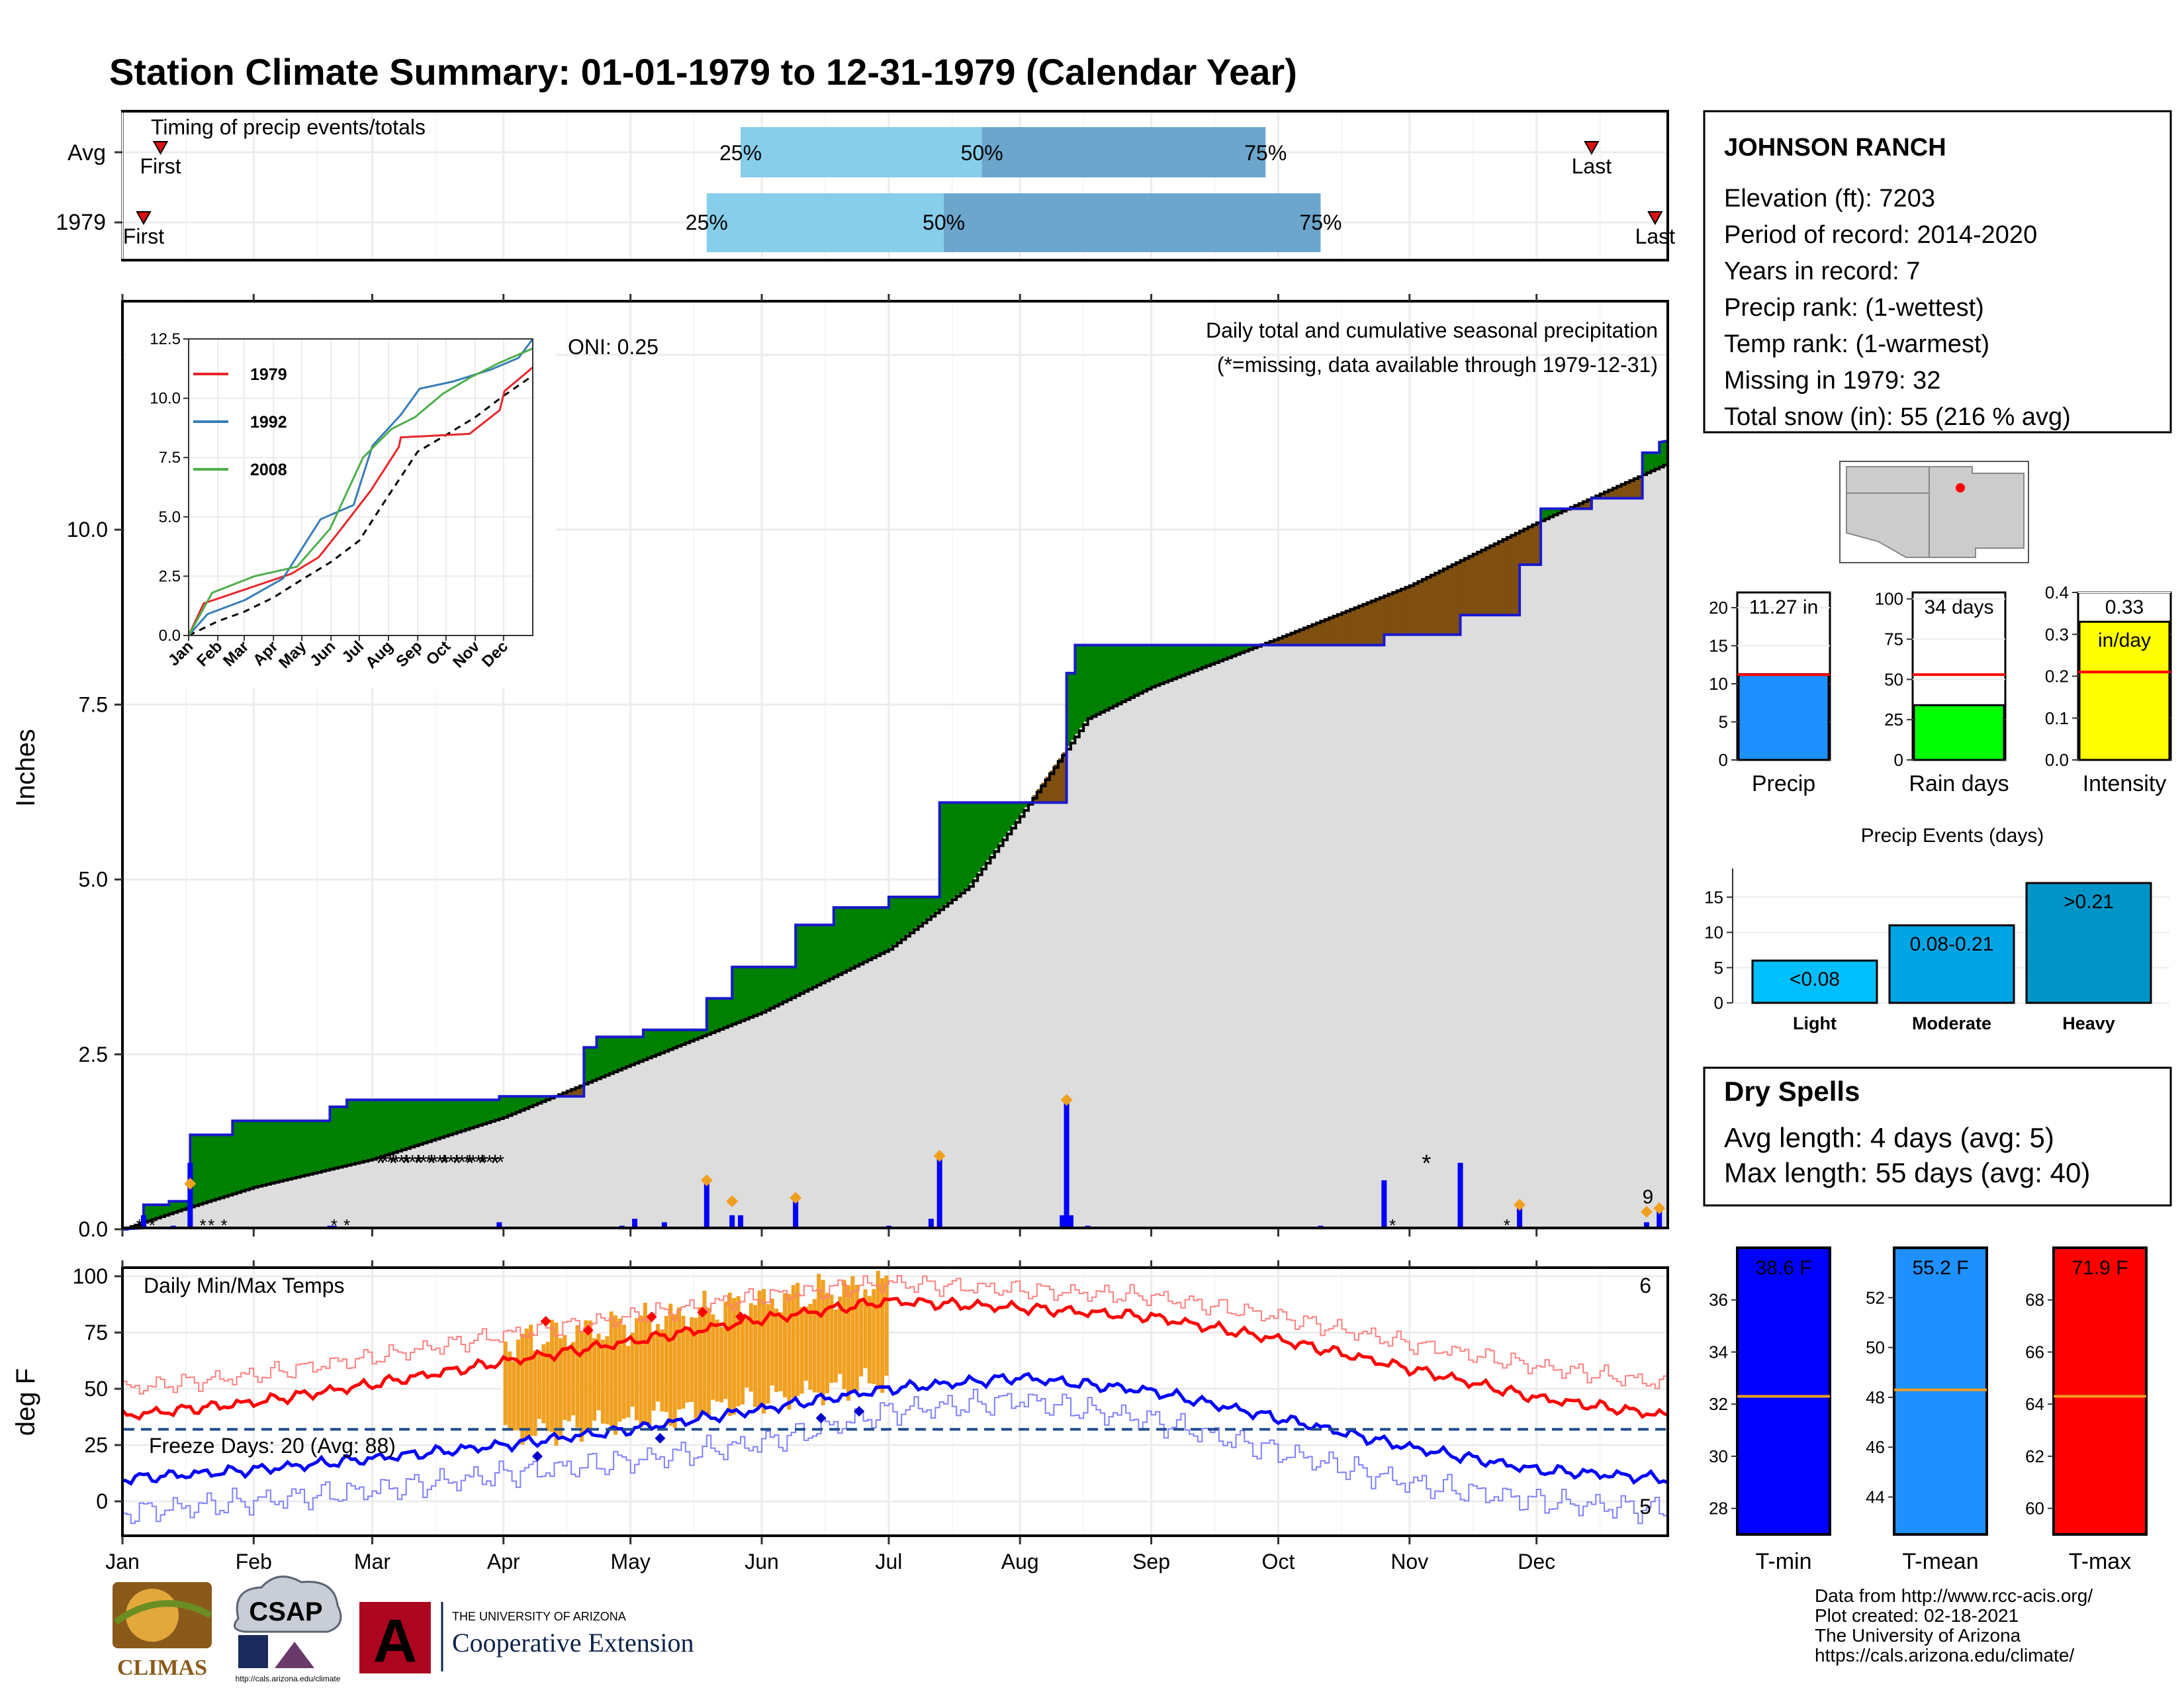 This screenshot has width=2184, height=1688. Describe the element at coordinates (1894, 679) in the screenshot. I see `mini-bar-tick-label: 50` at that location.